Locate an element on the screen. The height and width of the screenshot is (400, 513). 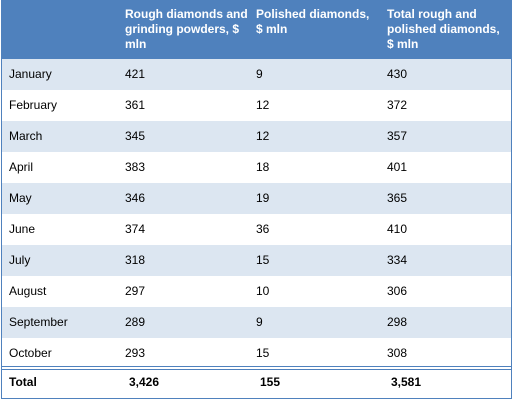
cell-rough: 346 is located at coordinates (135, 198).